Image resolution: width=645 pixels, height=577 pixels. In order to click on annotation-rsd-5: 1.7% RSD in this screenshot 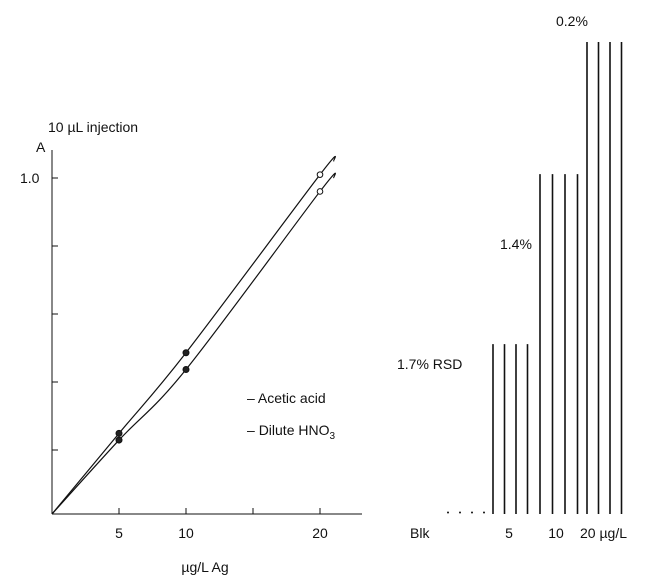, I will do `click(429, 364)`.